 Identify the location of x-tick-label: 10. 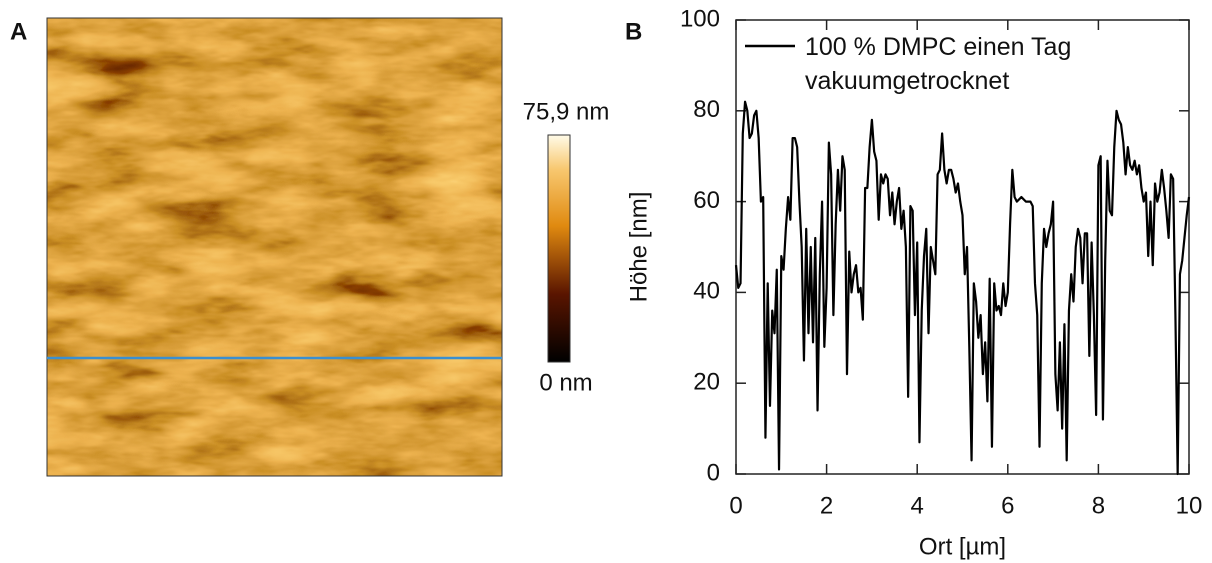
(1189, 505).